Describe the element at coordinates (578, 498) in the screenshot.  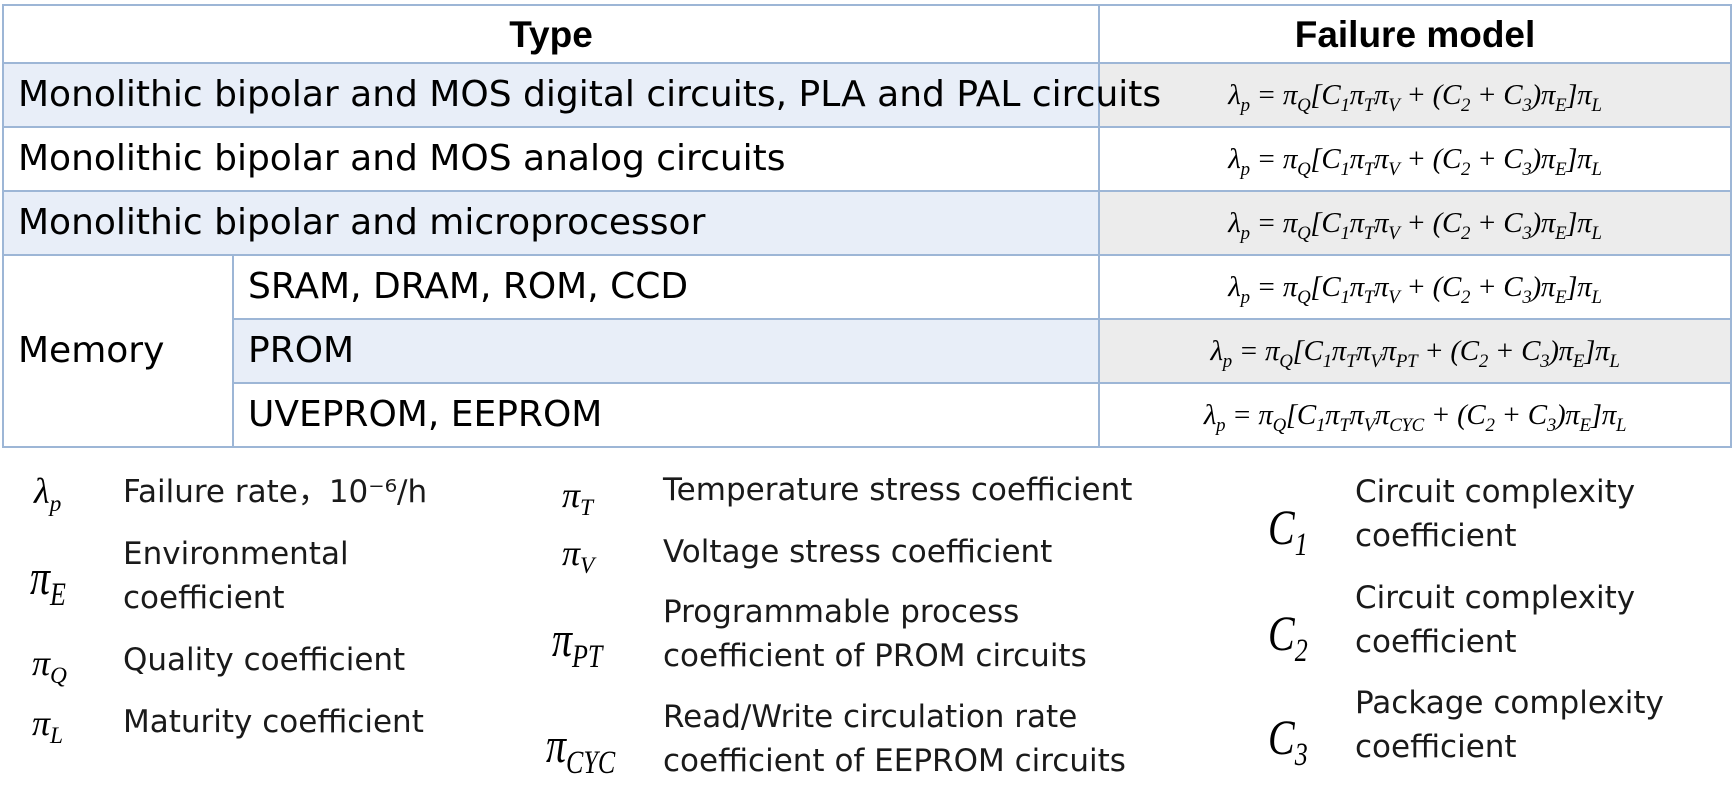
I see `symbol-pi-t: πT` at that location.